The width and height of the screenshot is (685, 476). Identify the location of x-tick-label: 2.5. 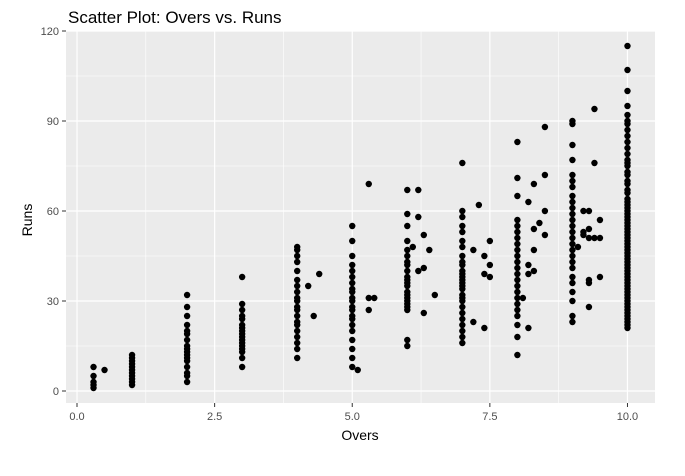
(214, 417).